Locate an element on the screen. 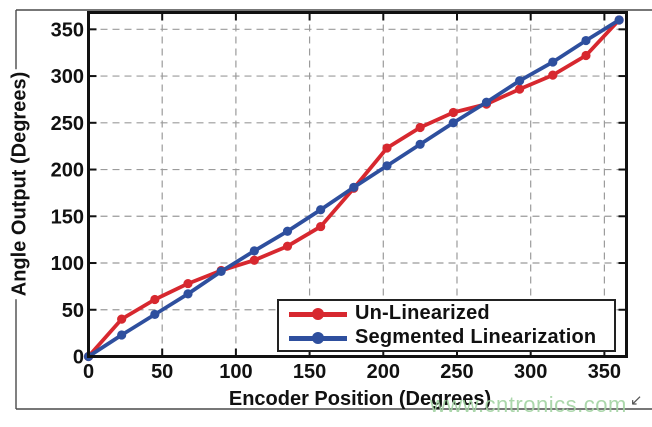 The height and width of the screenshot is (427, 652). x-tick-label: 100 is located at coordinates (235, 372).